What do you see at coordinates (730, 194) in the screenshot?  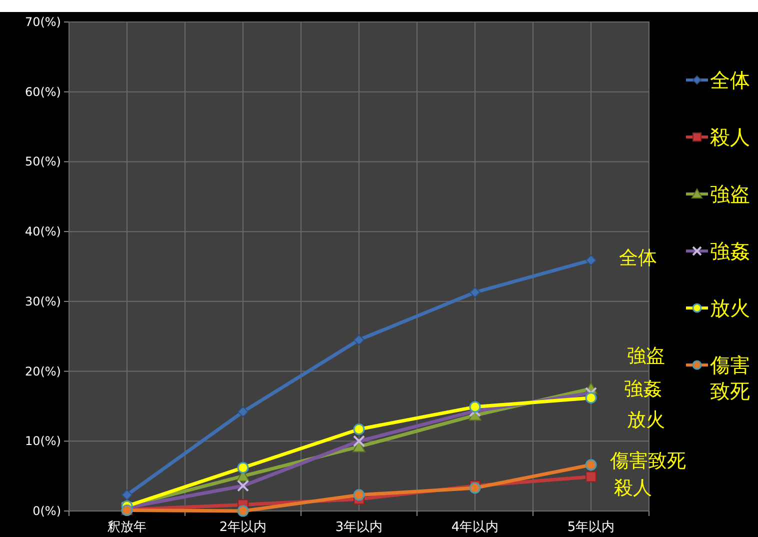 I see `legend-label: 強盗` at bounding box center [730, 194].